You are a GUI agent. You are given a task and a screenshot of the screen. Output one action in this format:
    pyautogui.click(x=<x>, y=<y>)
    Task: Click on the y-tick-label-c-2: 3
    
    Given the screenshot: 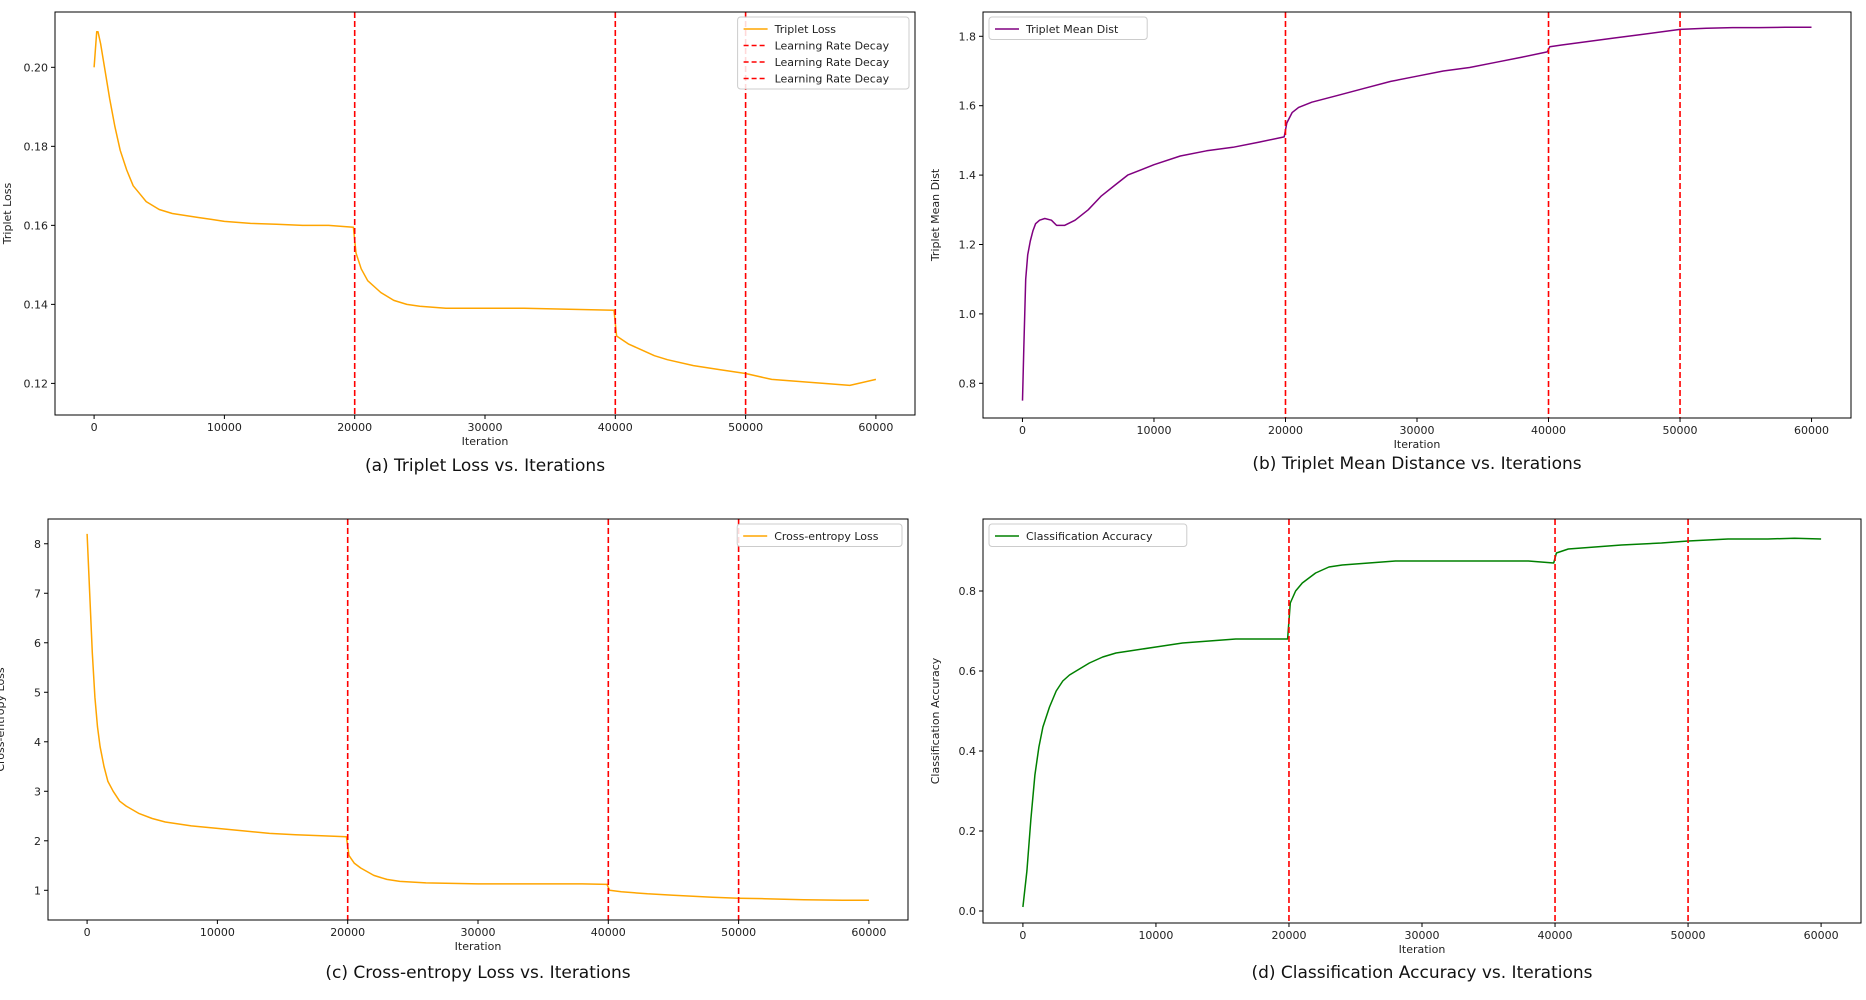 What is the action you would take?
    pyautogui.click(x=37, y=791)
    